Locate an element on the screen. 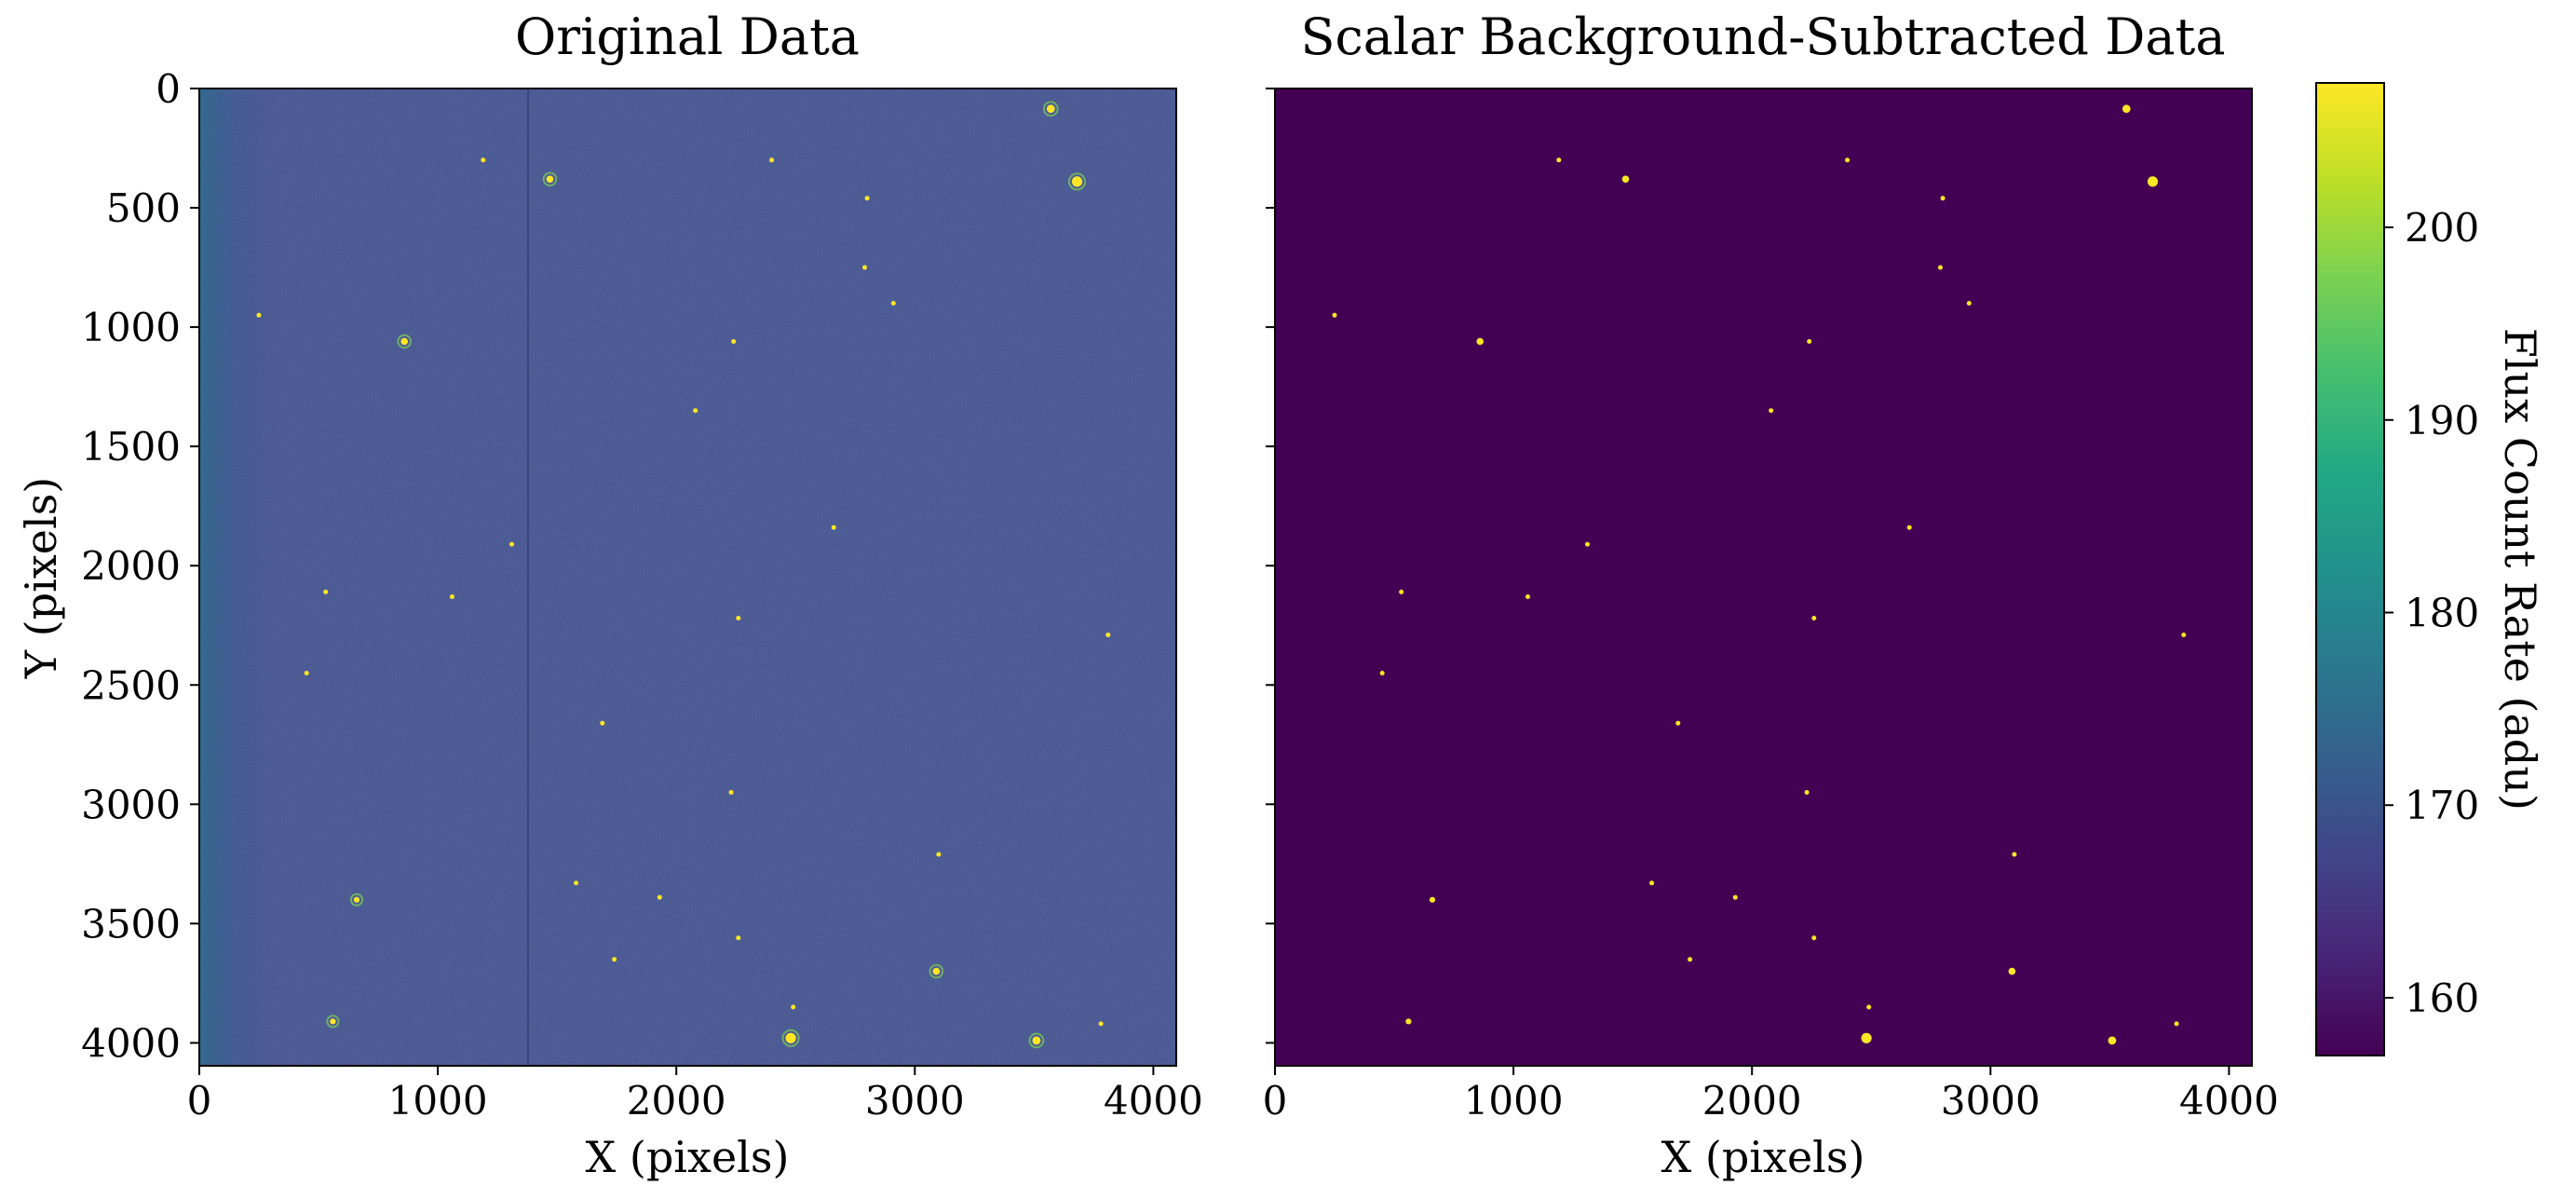 This screenshot has height=1199, width=2576. original-x-tick-label-0: 0 is located at coordinates (199, 1101).